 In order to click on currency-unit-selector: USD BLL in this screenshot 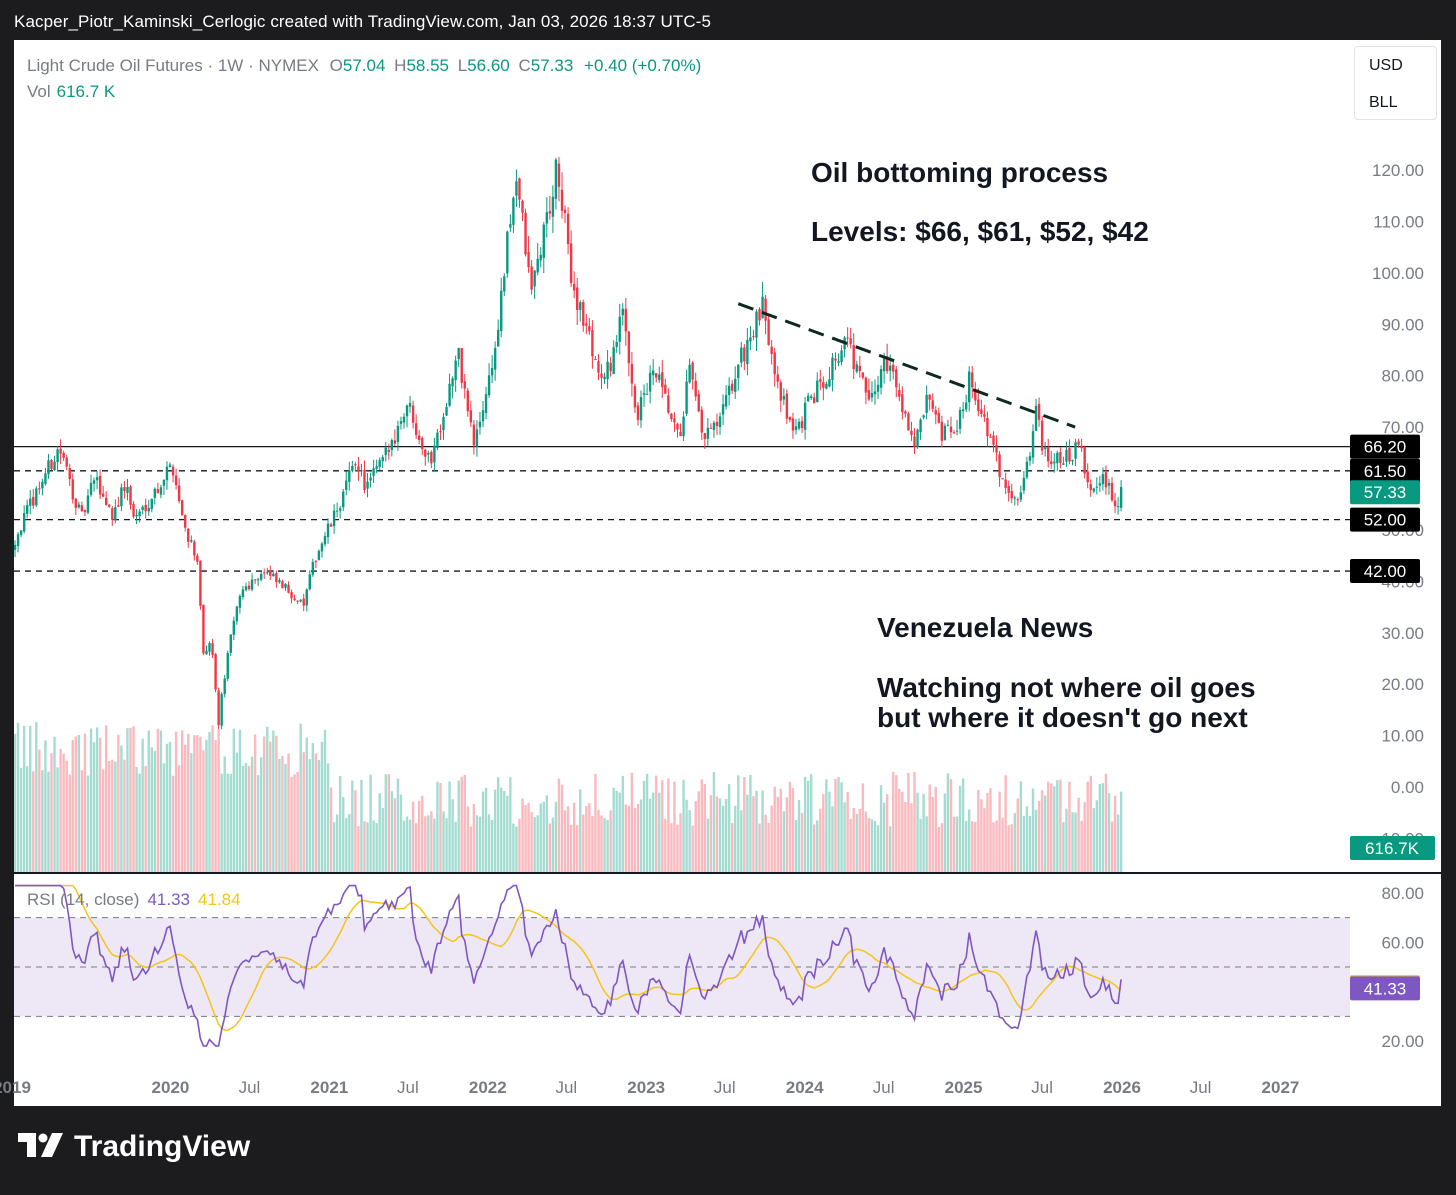, I will do `click(1395, 83)`.